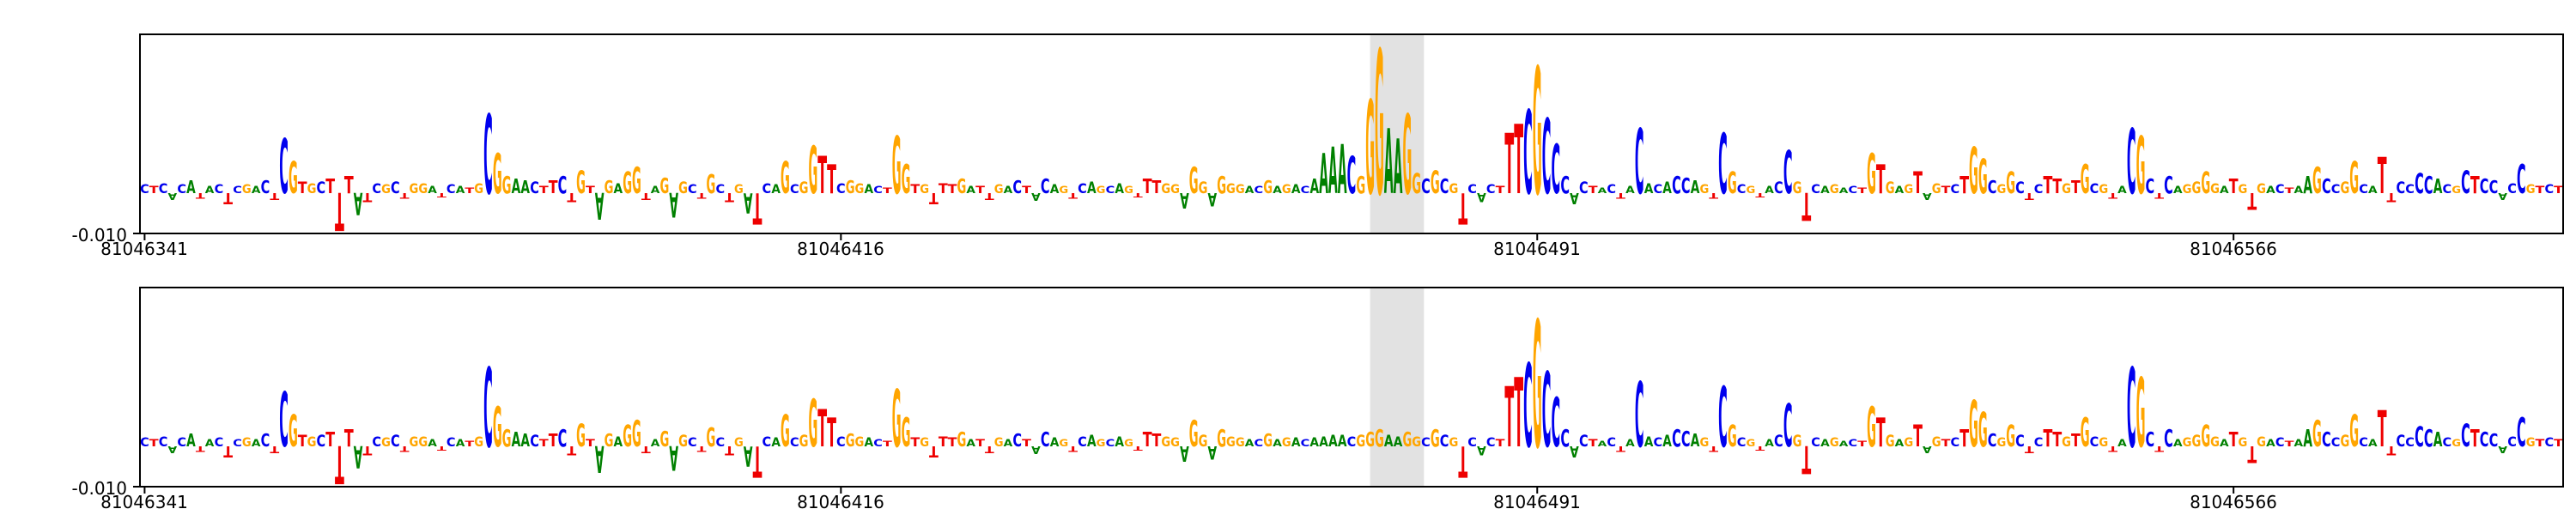 This screenshot has height=515, width=2576. What do you see at coordinates (1537, 249) in the screenshot?
I see `x-tick-label: 81046491` at bounding box center [1537, 249].